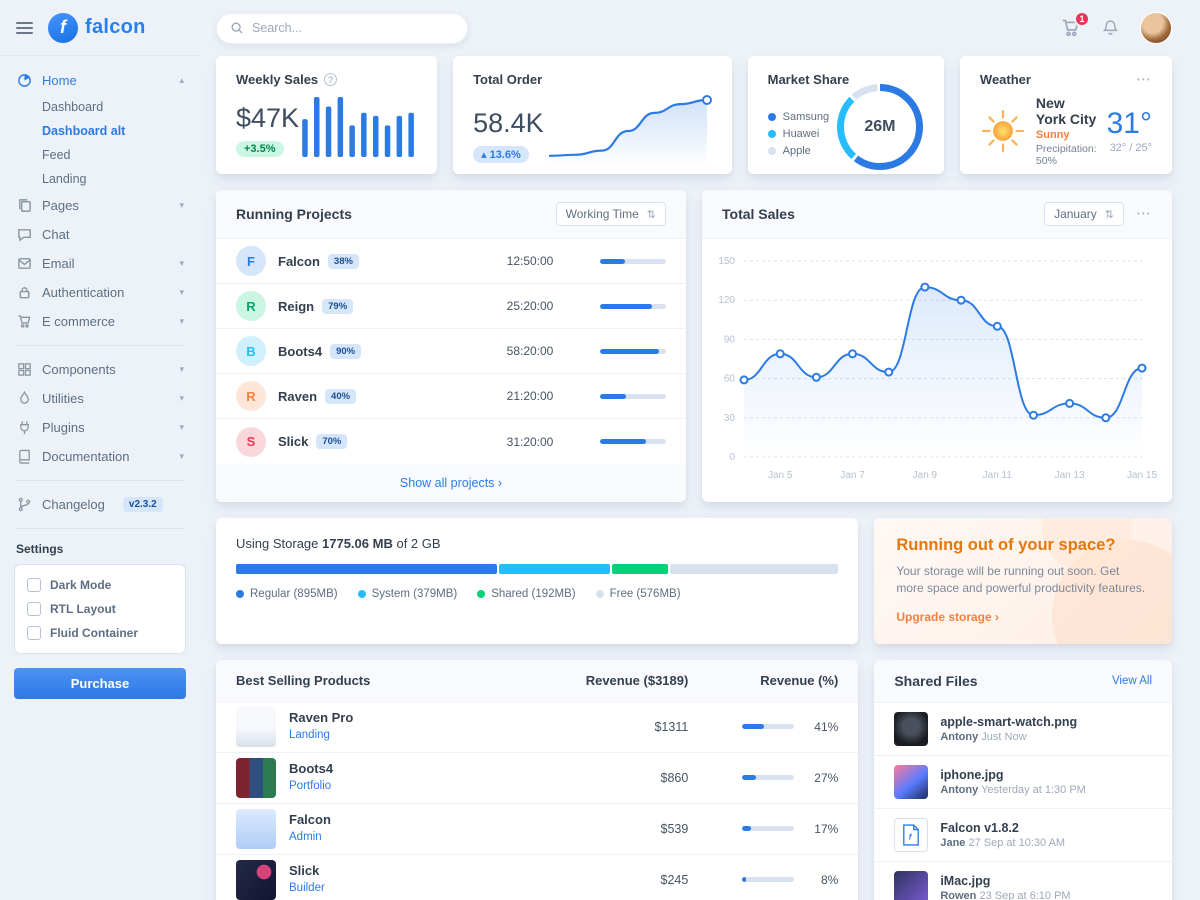  I want to click on product-thumbnail, so click(256, 777).